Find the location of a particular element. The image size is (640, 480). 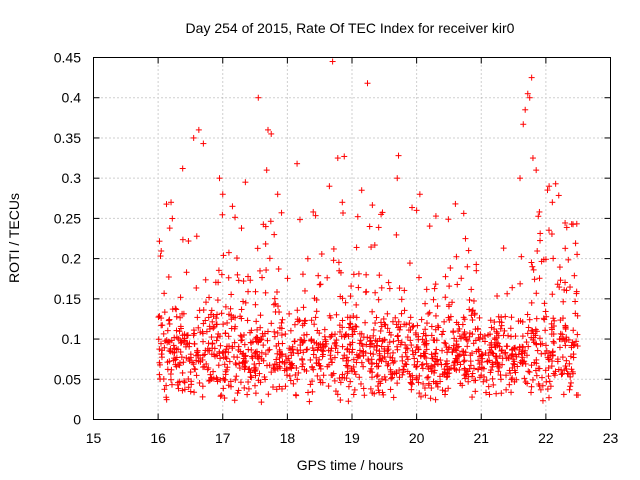

y-tick-label: 0.15 is located at coordinates (67, 299).